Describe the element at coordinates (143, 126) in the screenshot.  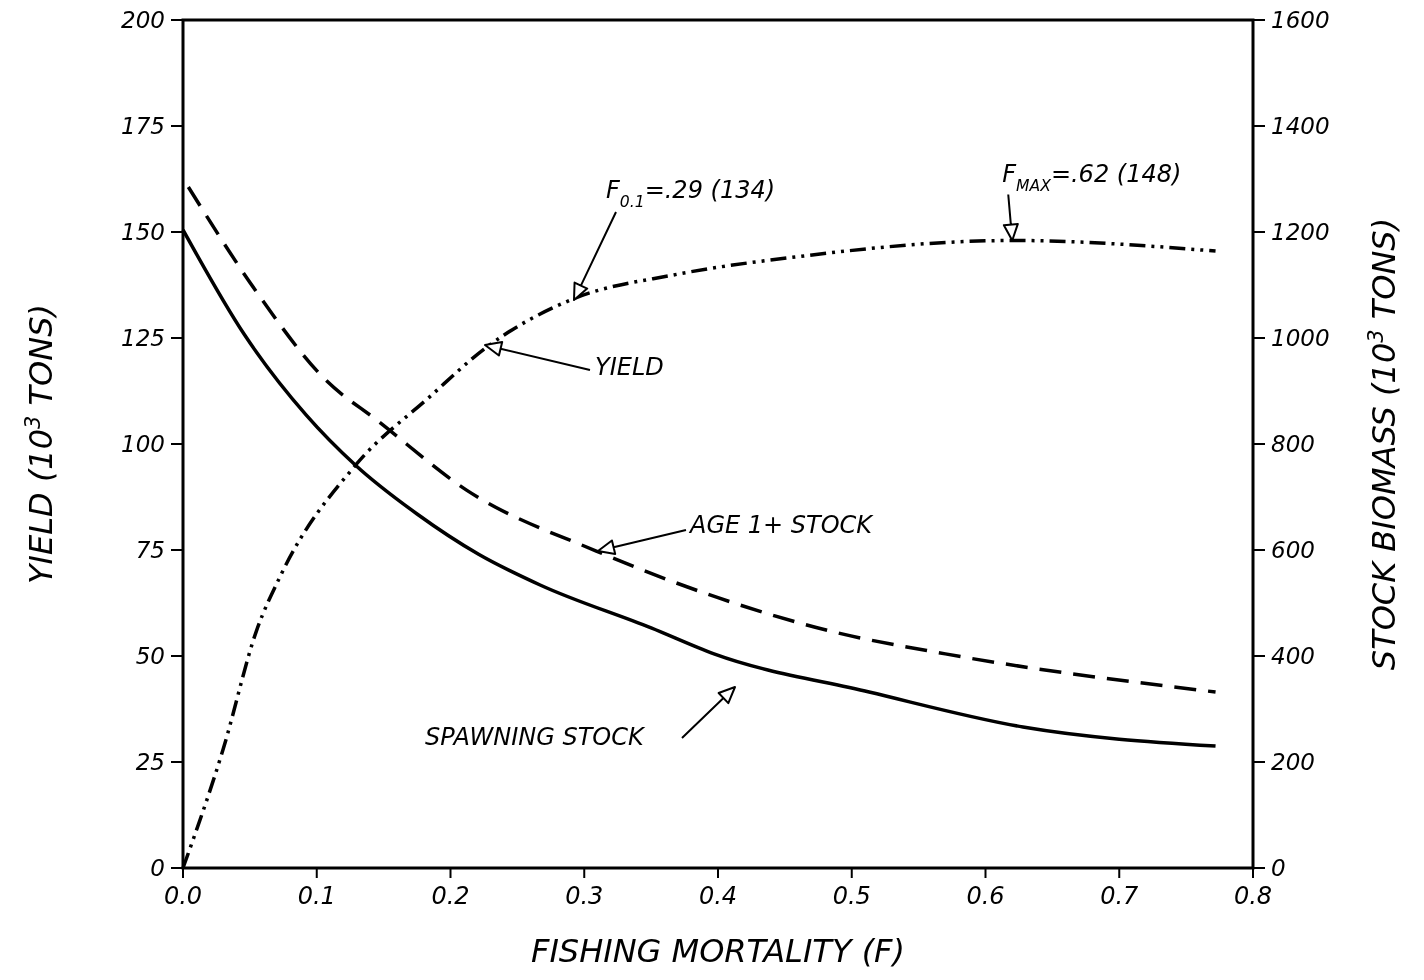
I see `y-tick-label: 175` at that location.